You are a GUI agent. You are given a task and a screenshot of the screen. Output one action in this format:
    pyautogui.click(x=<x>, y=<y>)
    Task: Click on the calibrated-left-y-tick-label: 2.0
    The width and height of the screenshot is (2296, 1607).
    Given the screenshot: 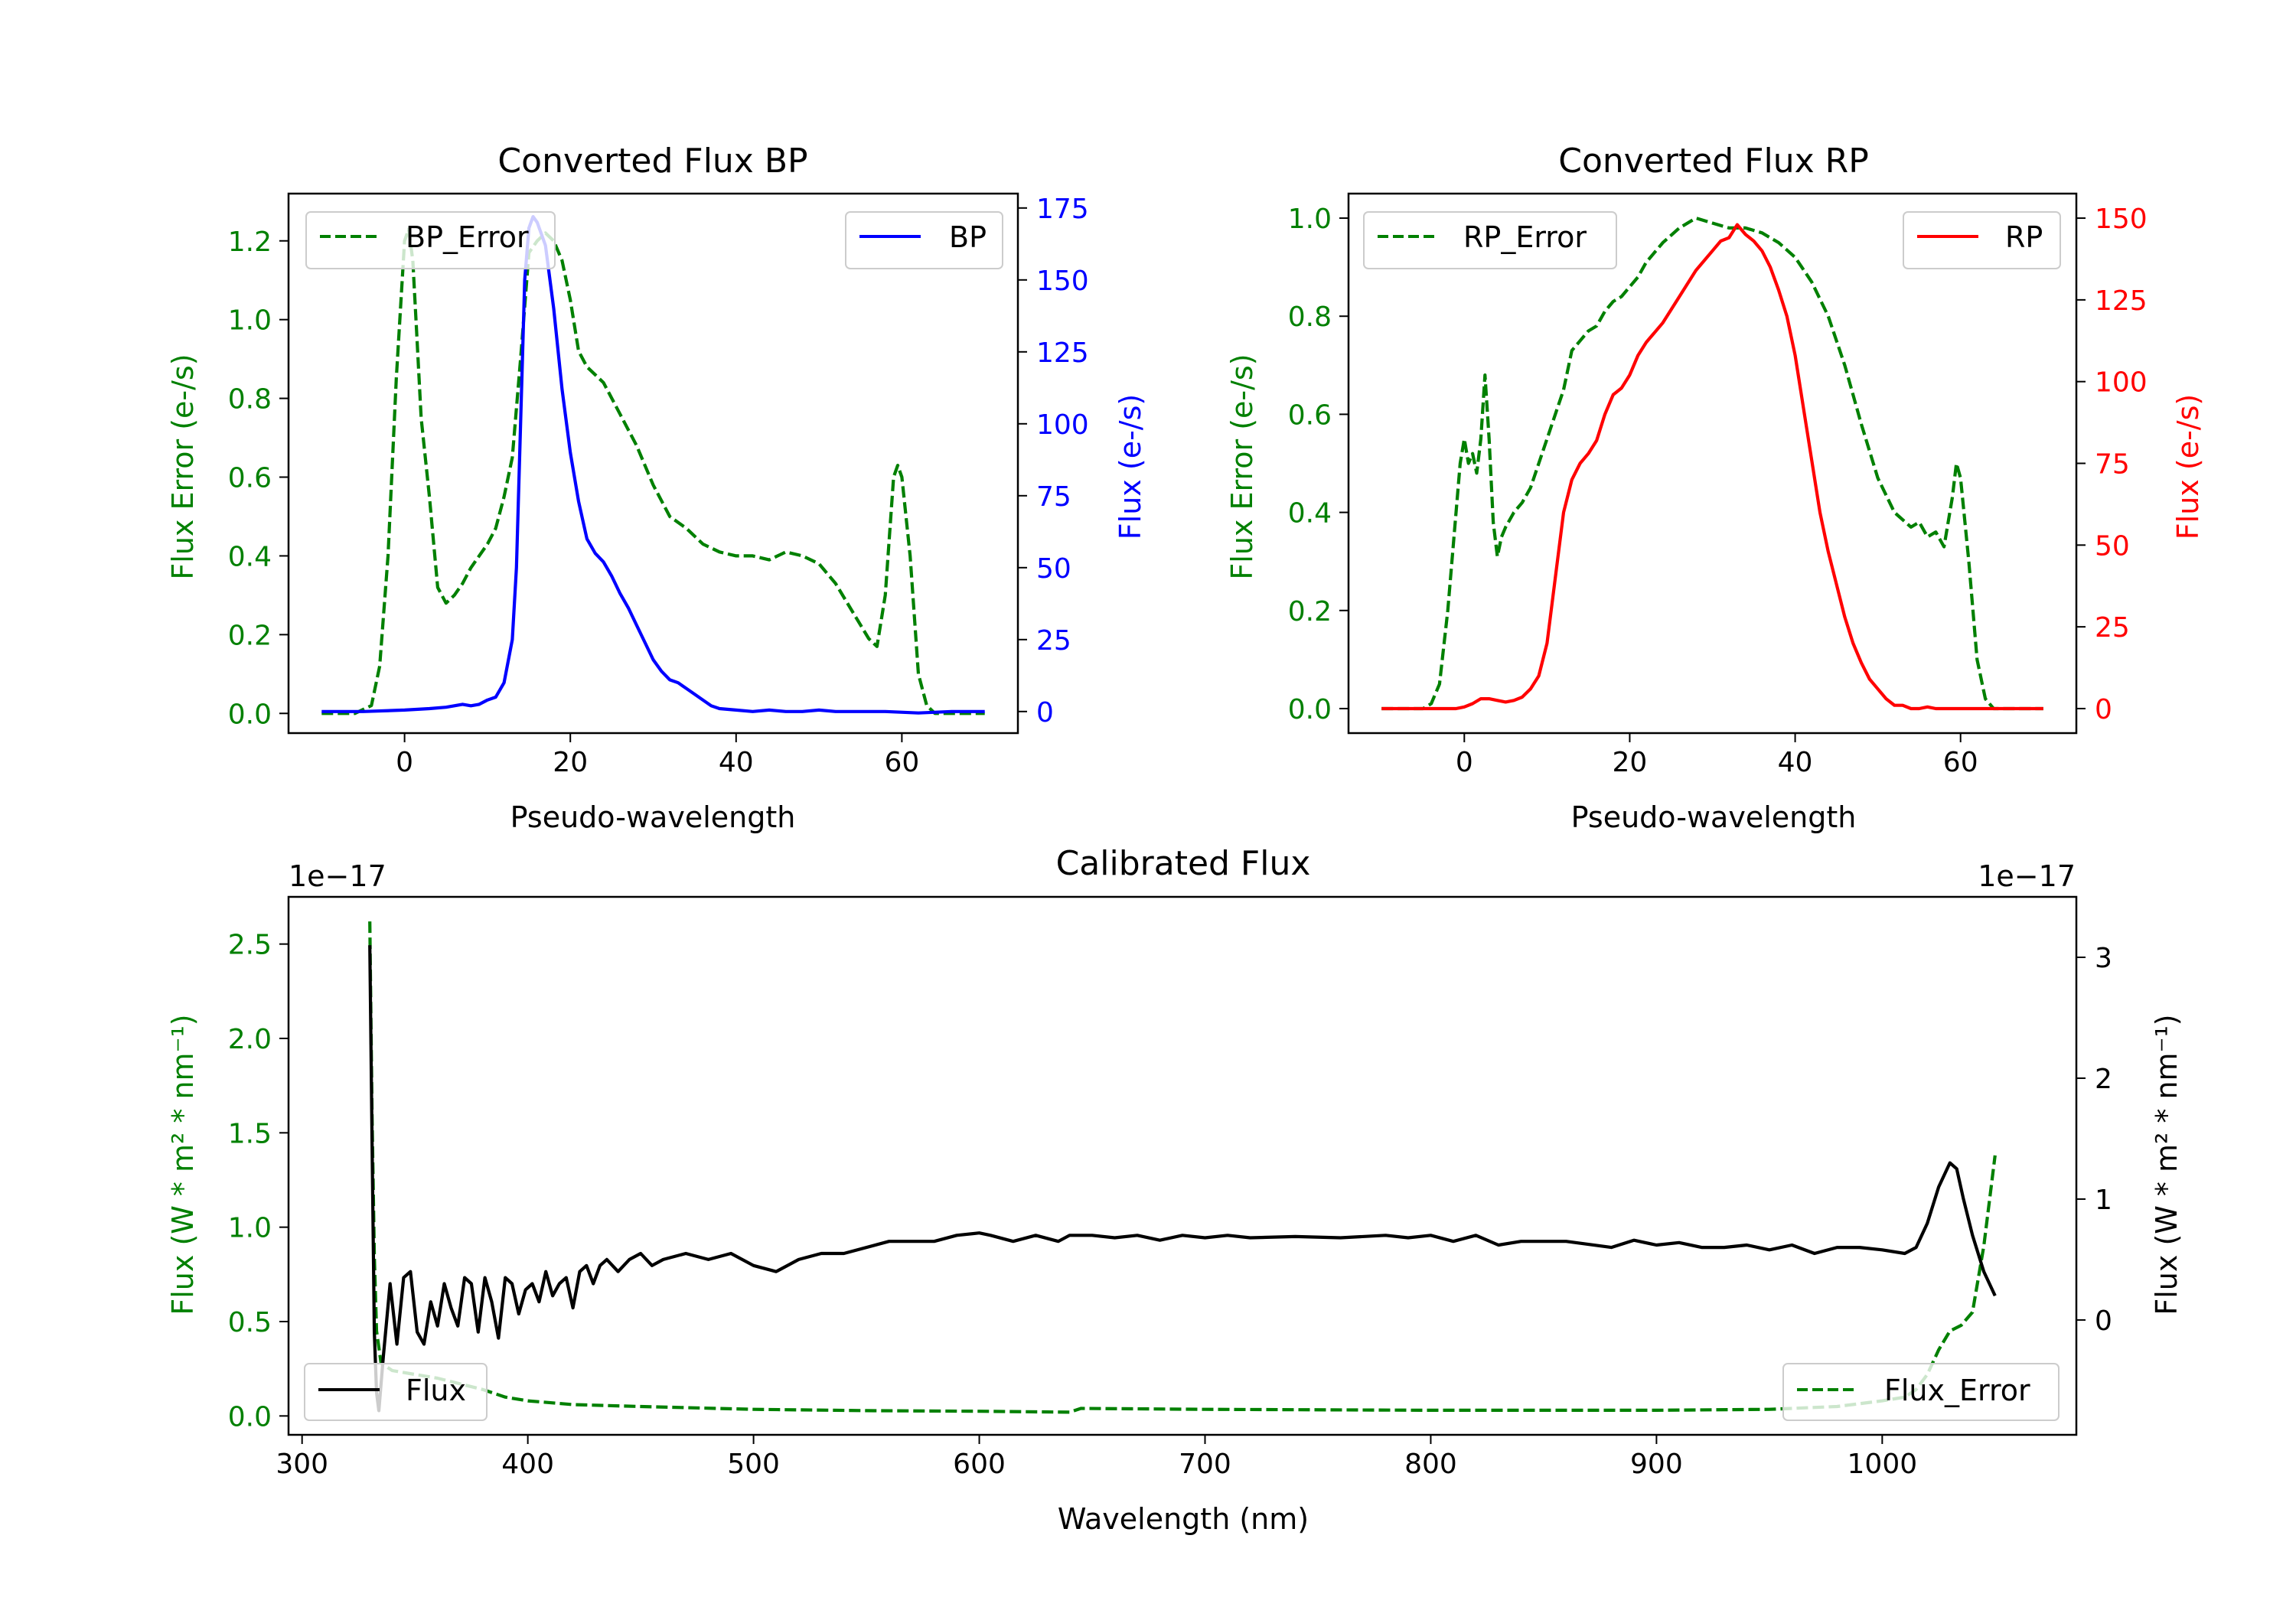 What is the action you would take?
    pyautogui.click(x=250, y=1039)
    